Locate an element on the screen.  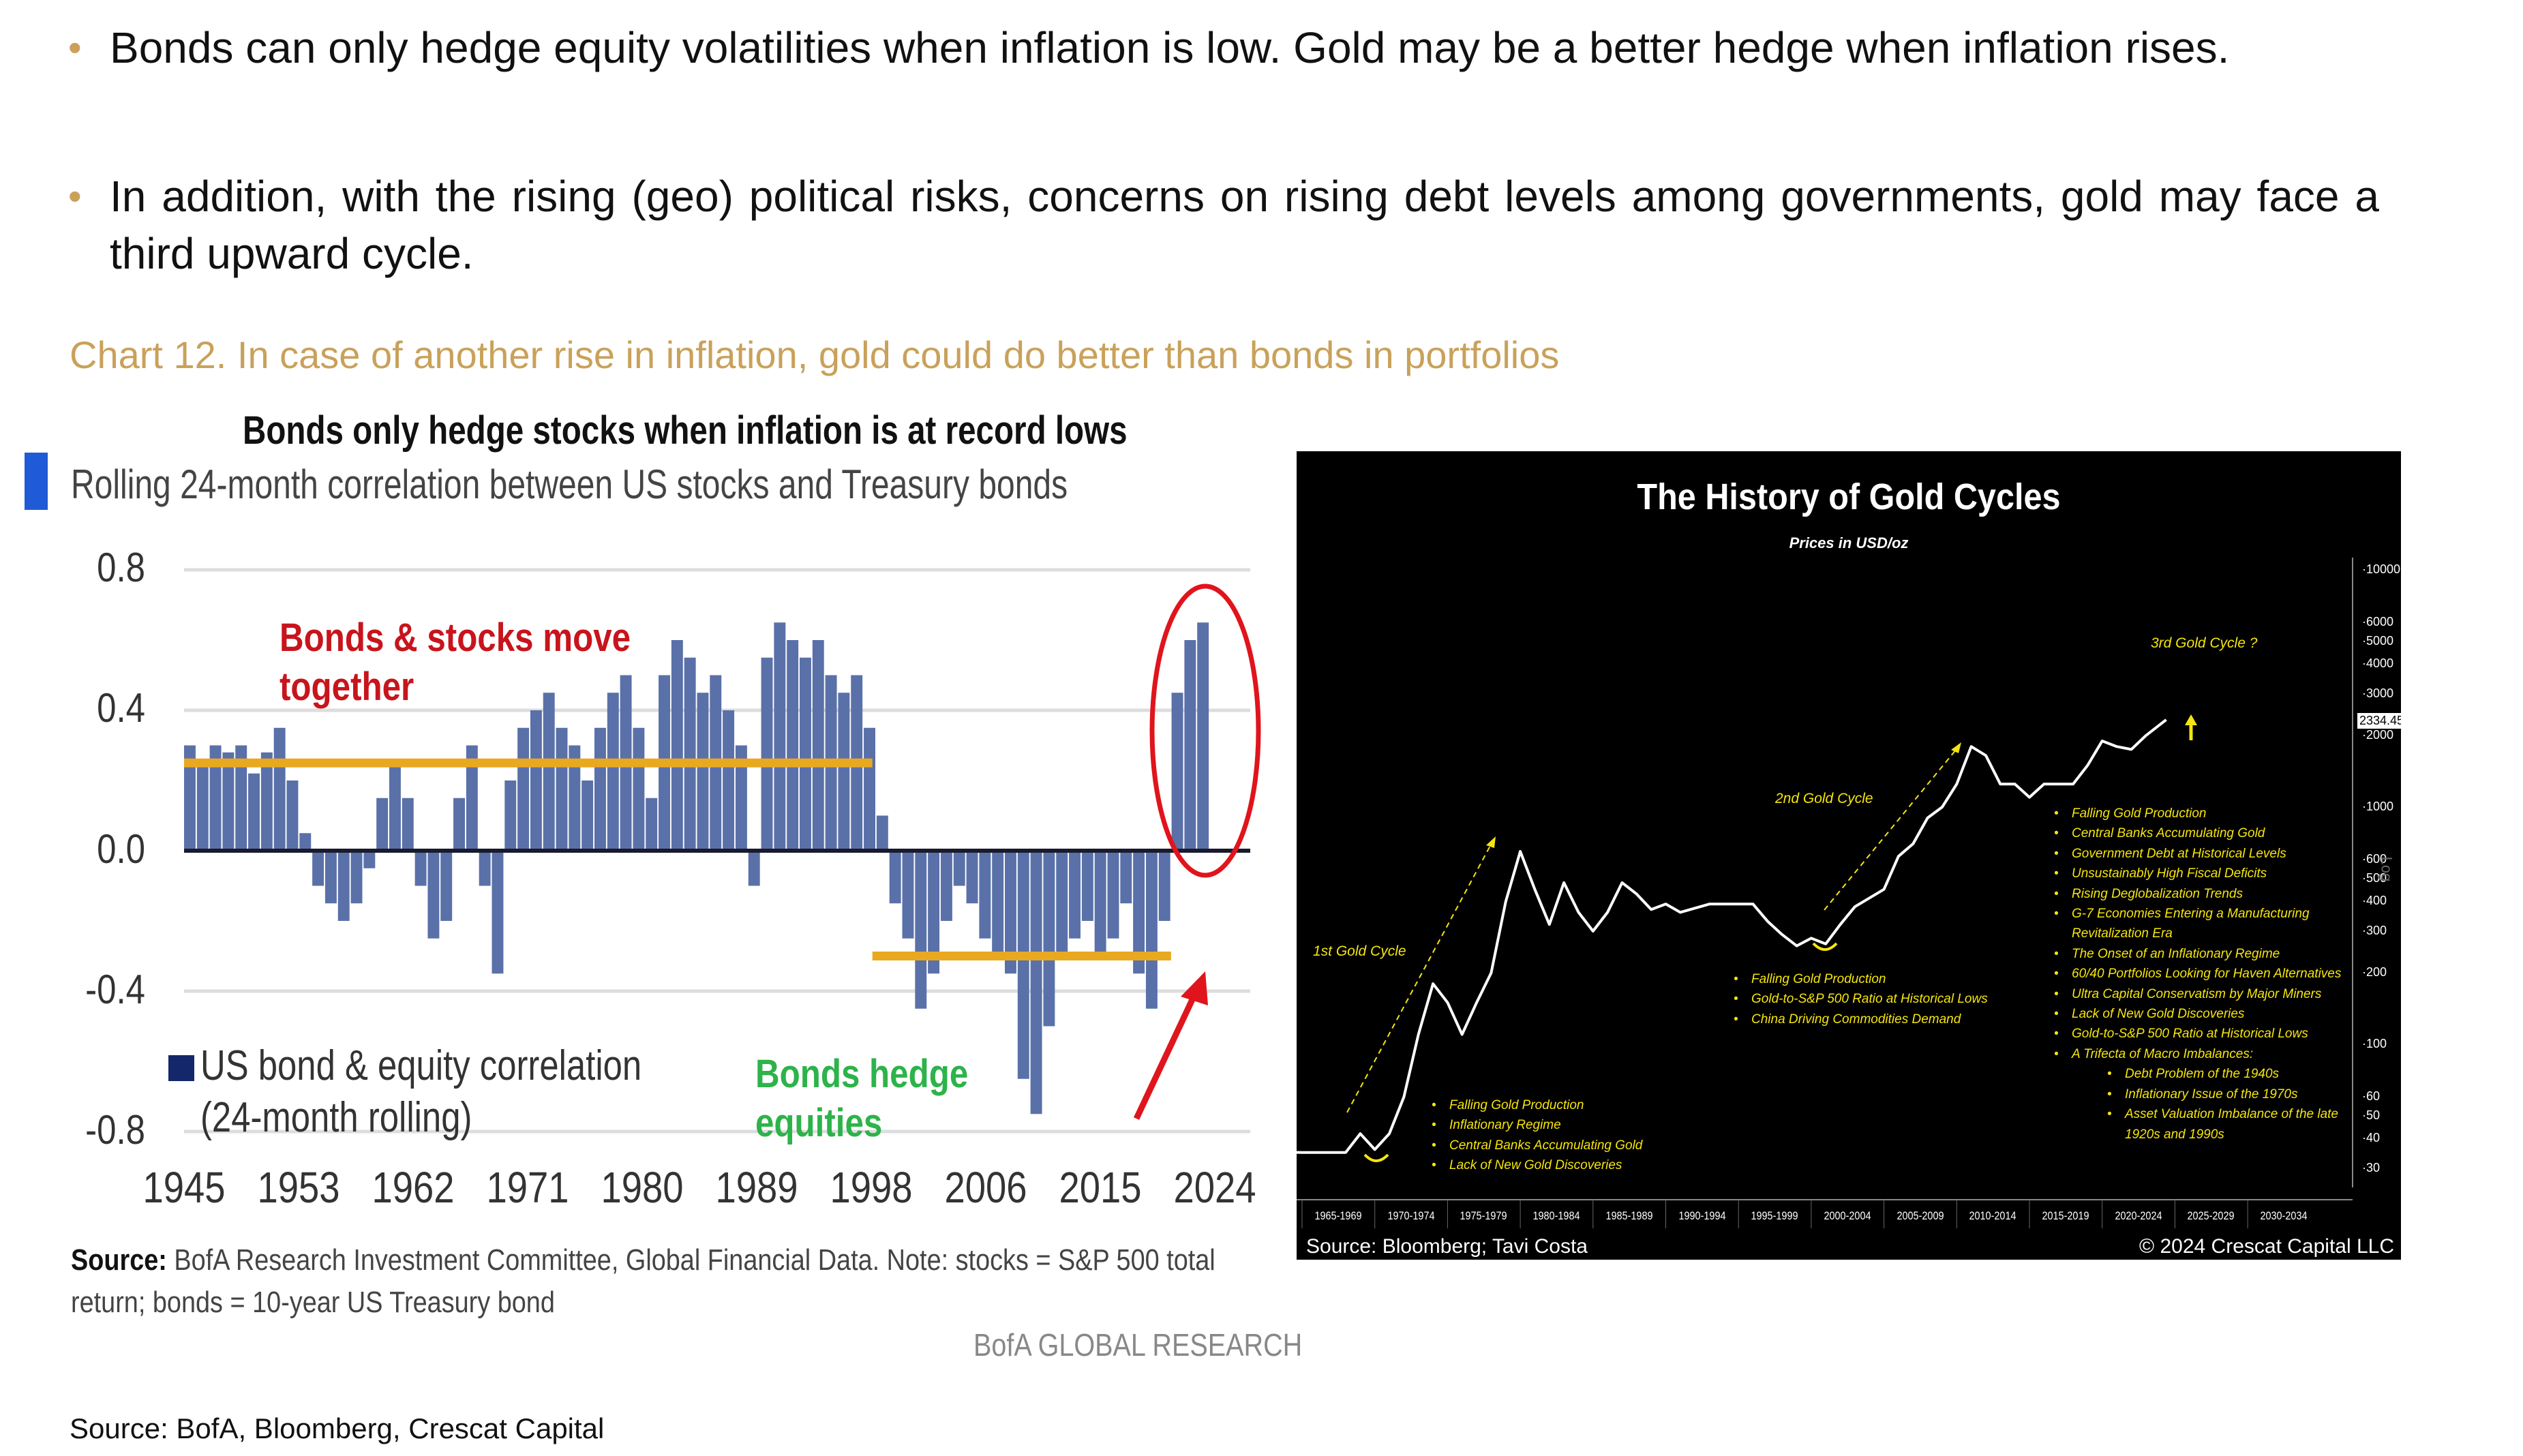
gold-y-tick: ·4000 is located at coordinates (2378, 663).